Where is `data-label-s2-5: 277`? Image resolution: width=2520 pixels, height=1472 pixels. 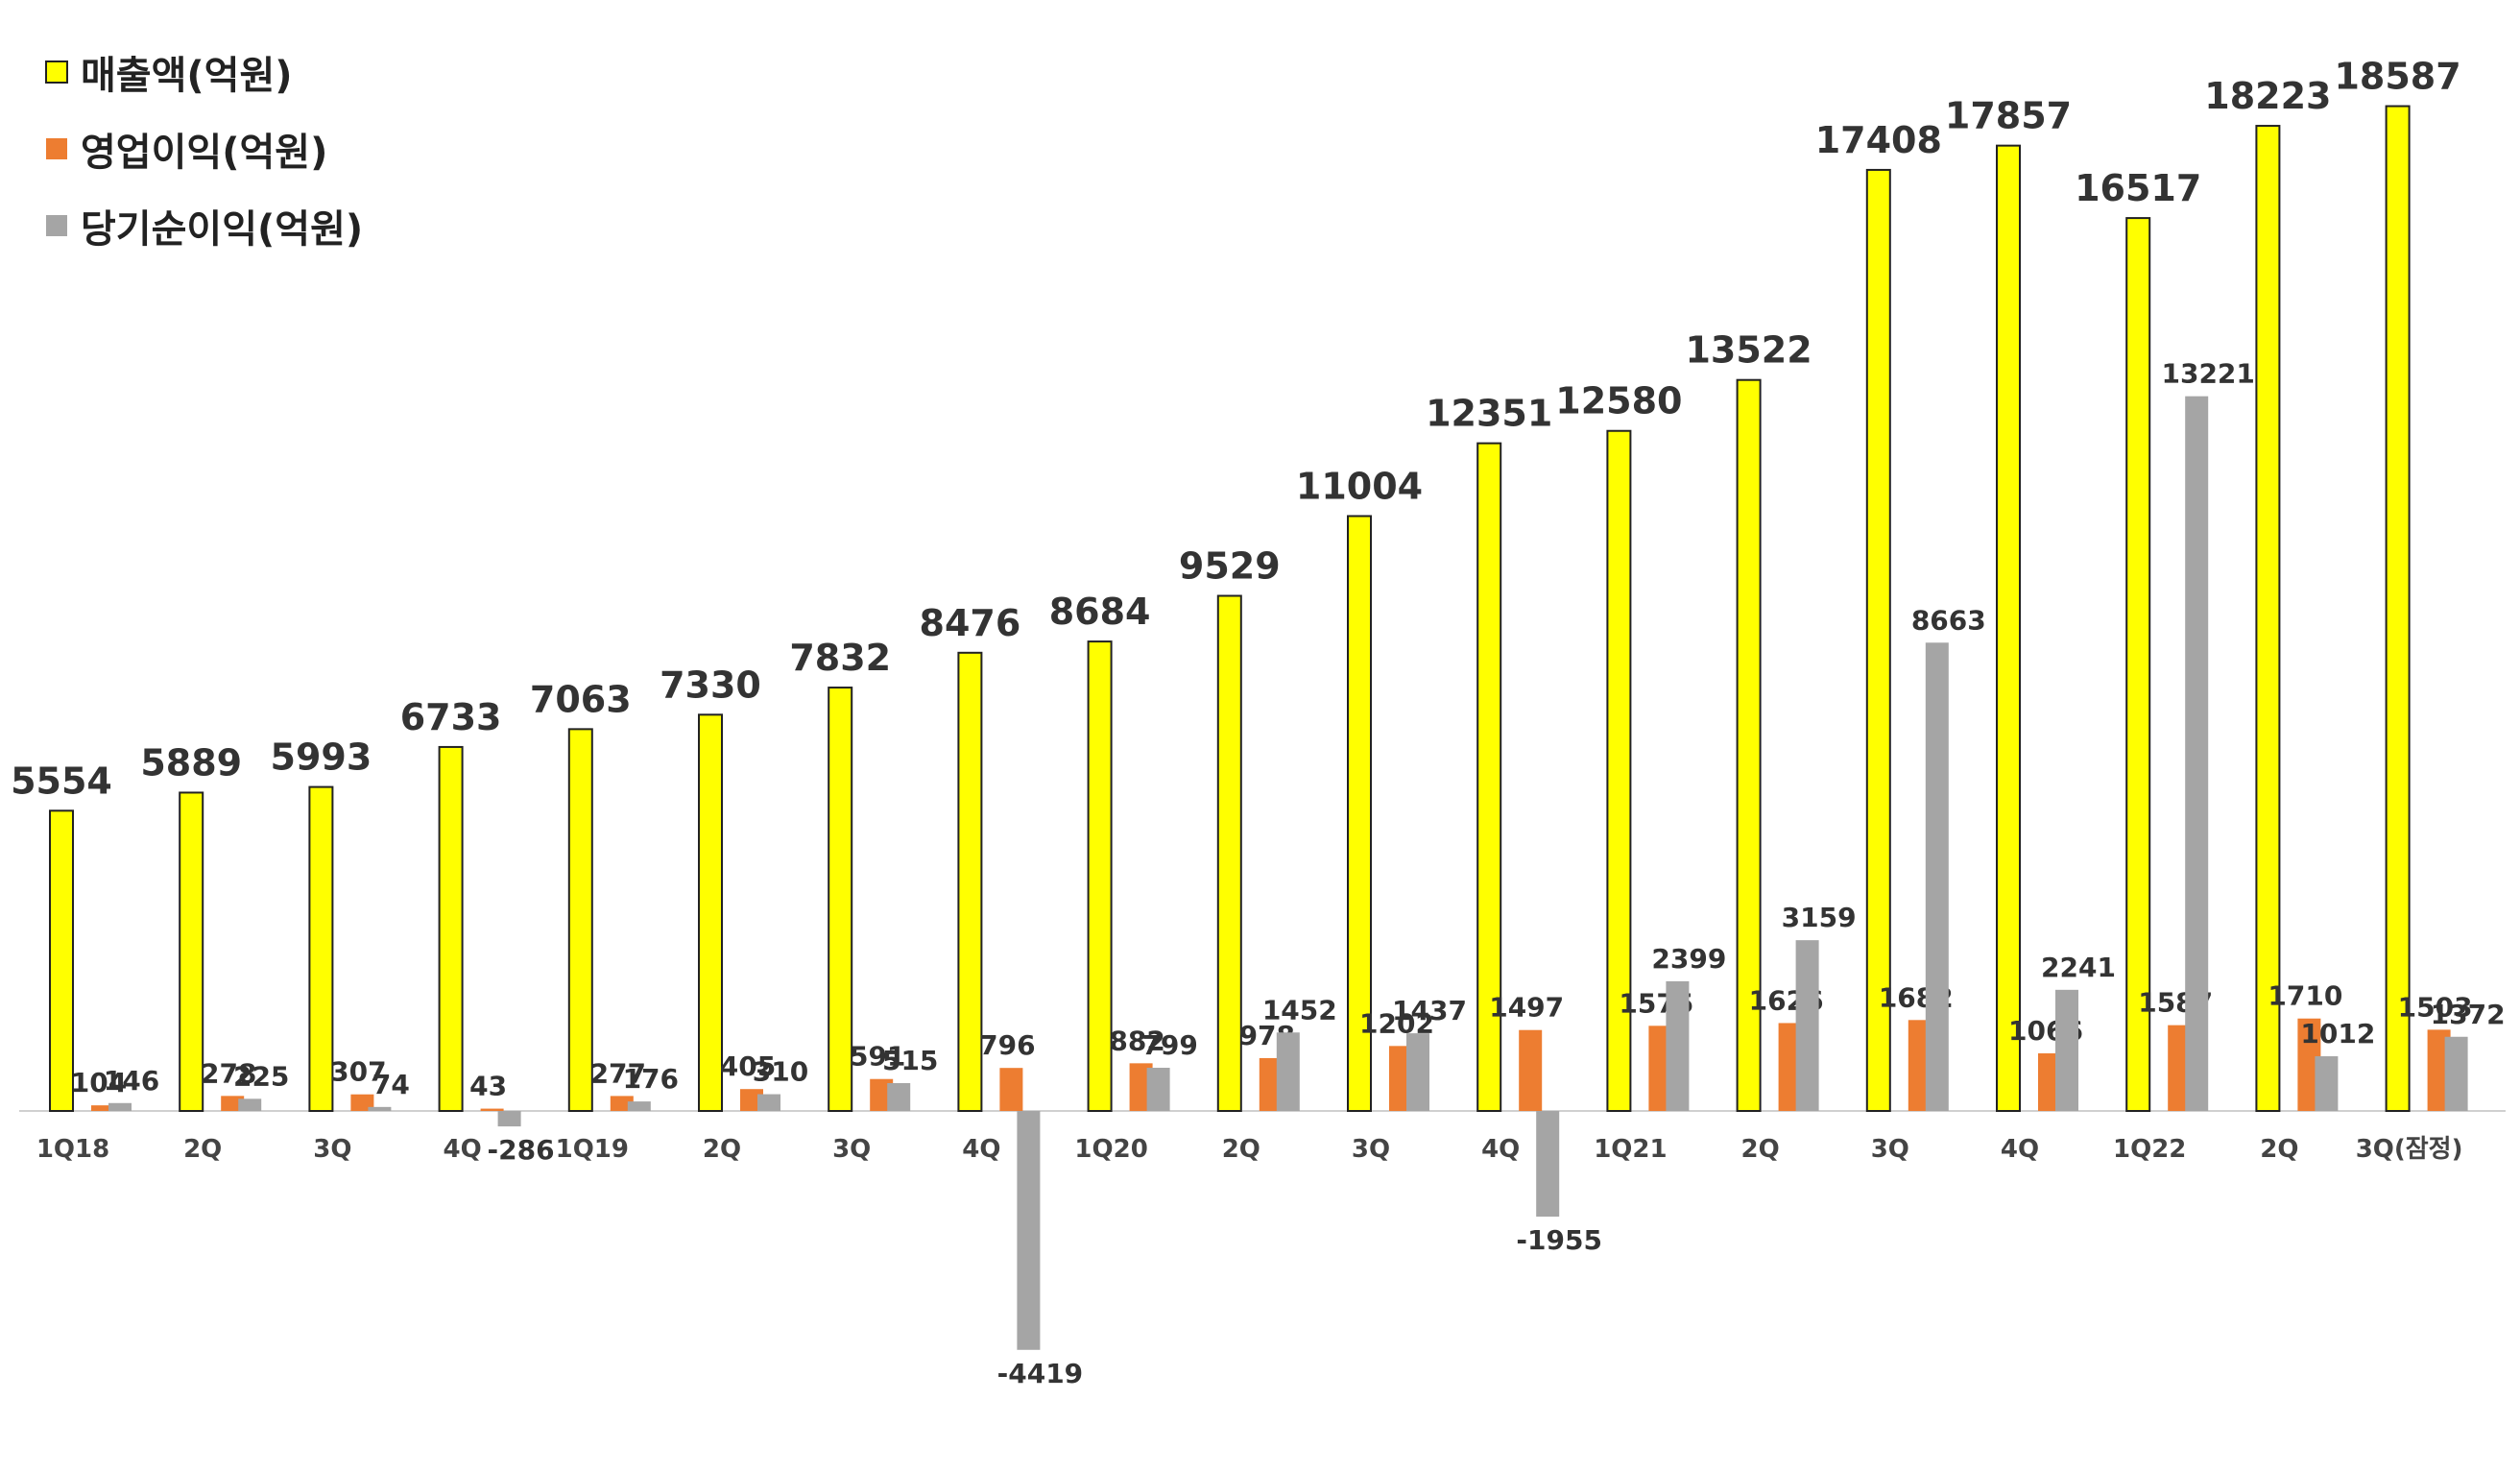
data-label-s2-5: 277 is located at coordinates (618, 1073).